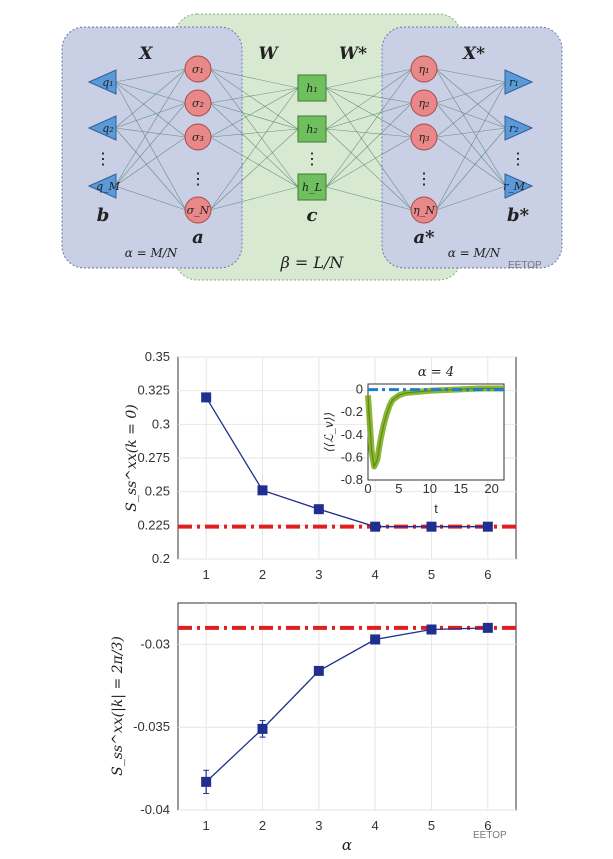 Image resolution: width=613 pixels, height=859 pixels. Describe the element at coordinates (359, 389) in the screenshot. I see `inset-ytick-label: 0` at that location.